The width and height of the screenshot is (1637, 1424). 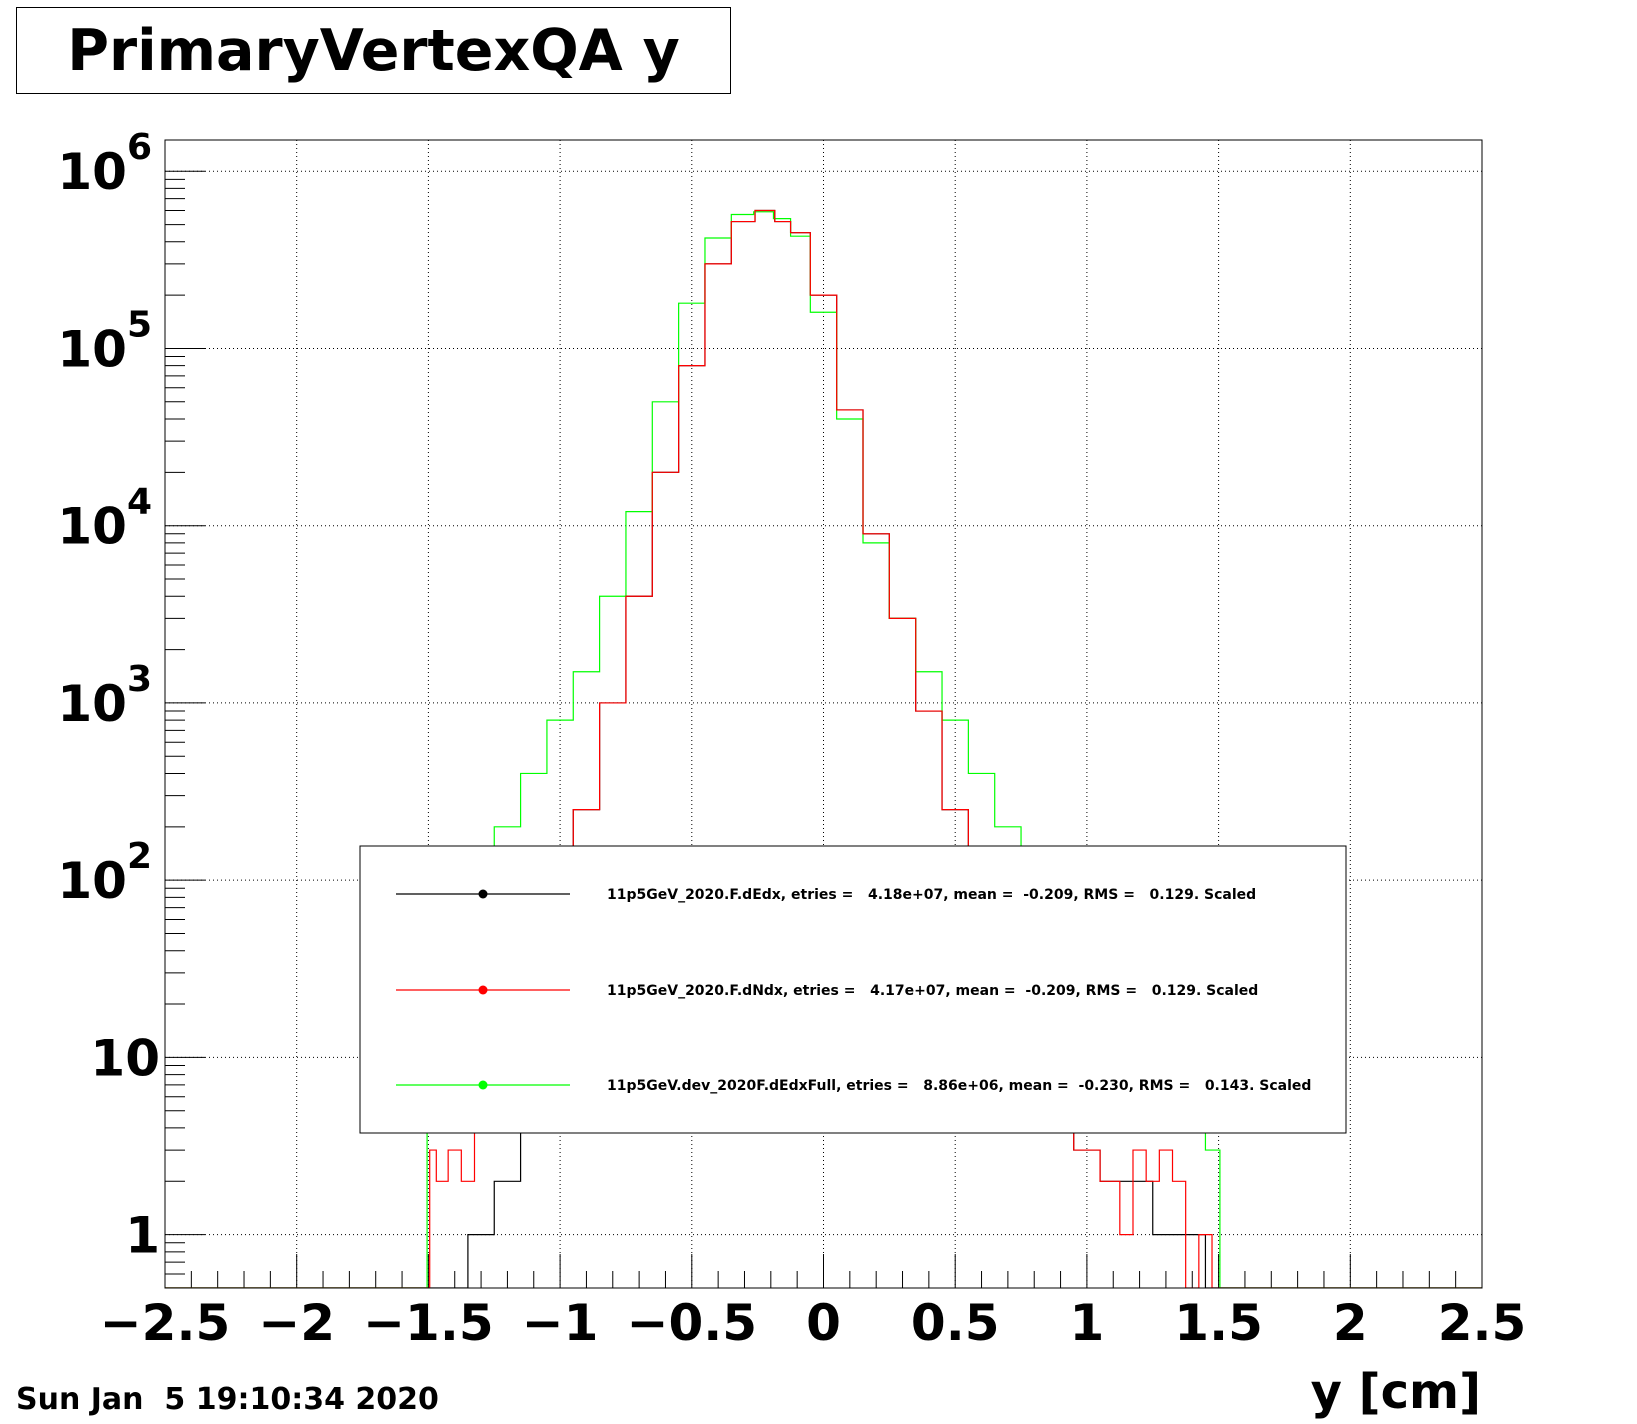 What do you see at coordinates (227, 1399) in the screenshot?
I see `timestamp: Sun Jan 5 19:10:34 2020` at bounding box center [227, 1399].